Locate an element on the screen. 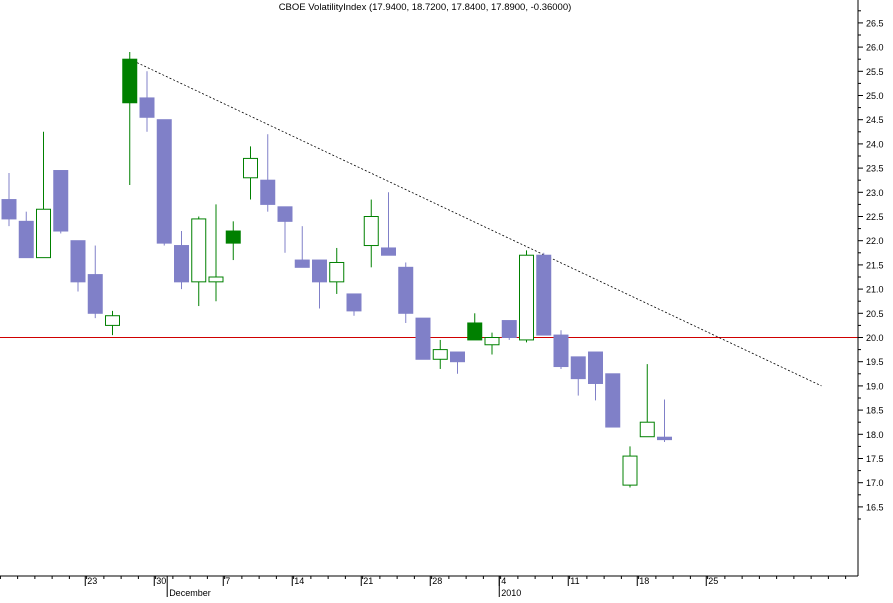  x-tick-label-28: 28 is located at coordinates (437, 581).